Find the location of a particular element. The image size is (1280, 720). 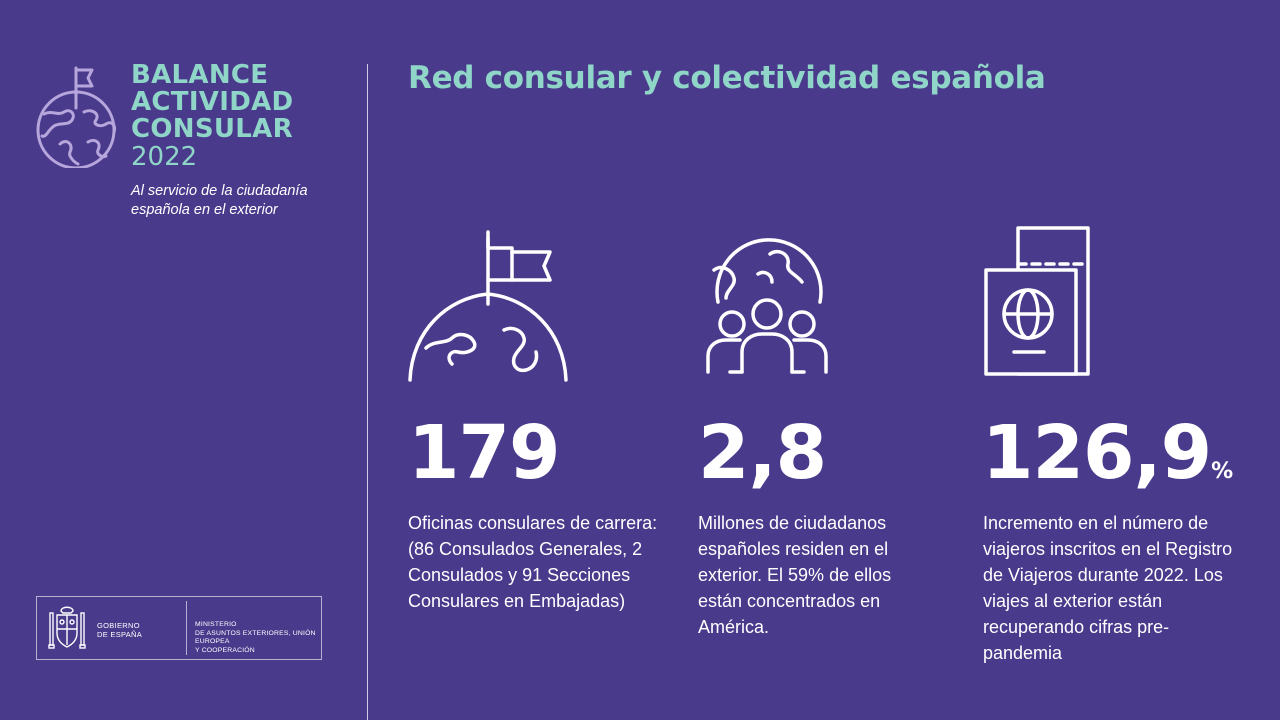

stat-value-2: 2,8 is located at coordinates (762, 462).